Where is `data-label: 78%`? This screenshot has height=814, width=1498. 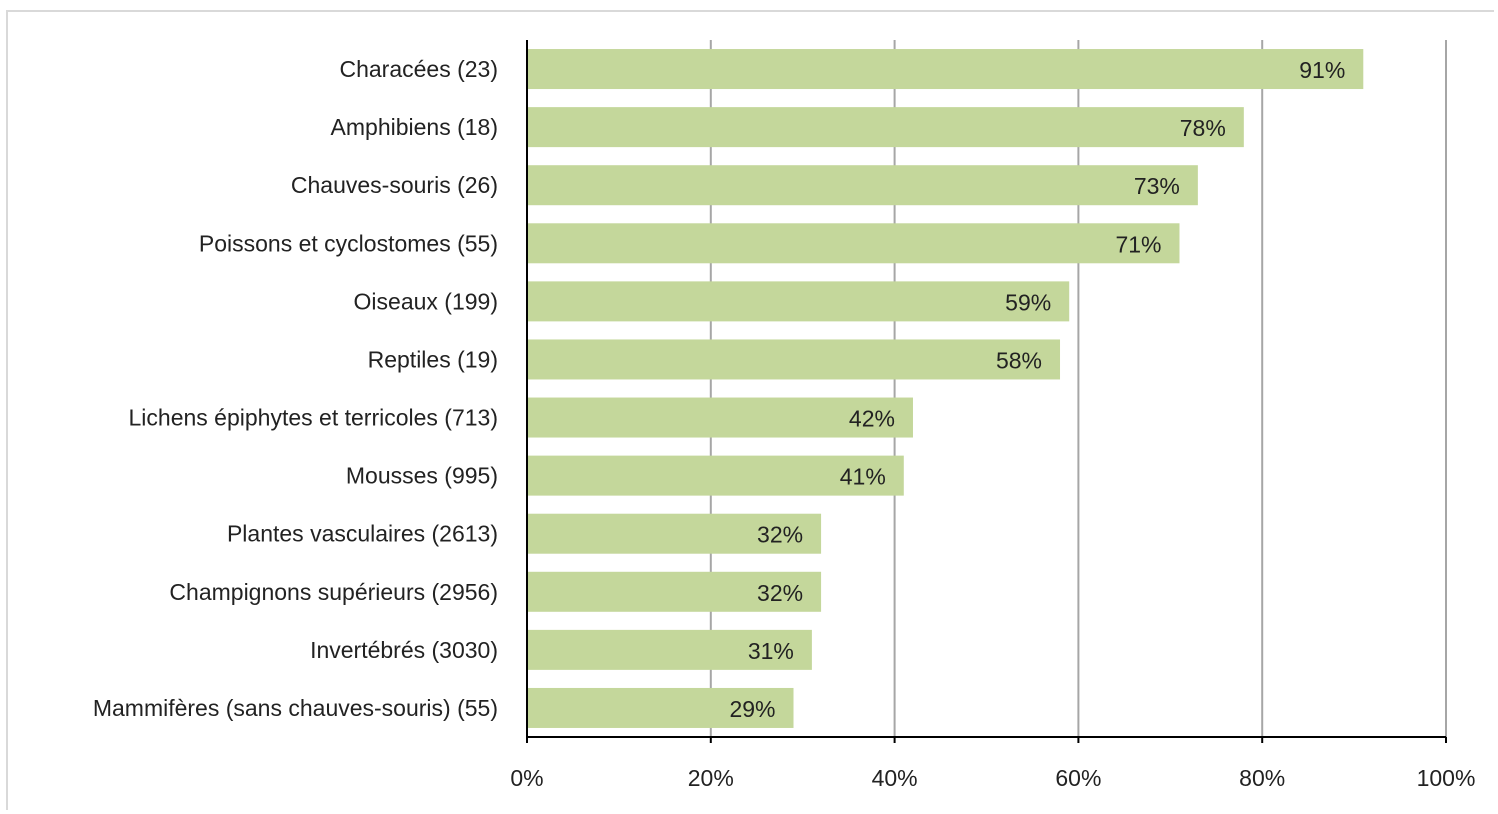 data-label: 78% is located at coordinates (1203, 128).